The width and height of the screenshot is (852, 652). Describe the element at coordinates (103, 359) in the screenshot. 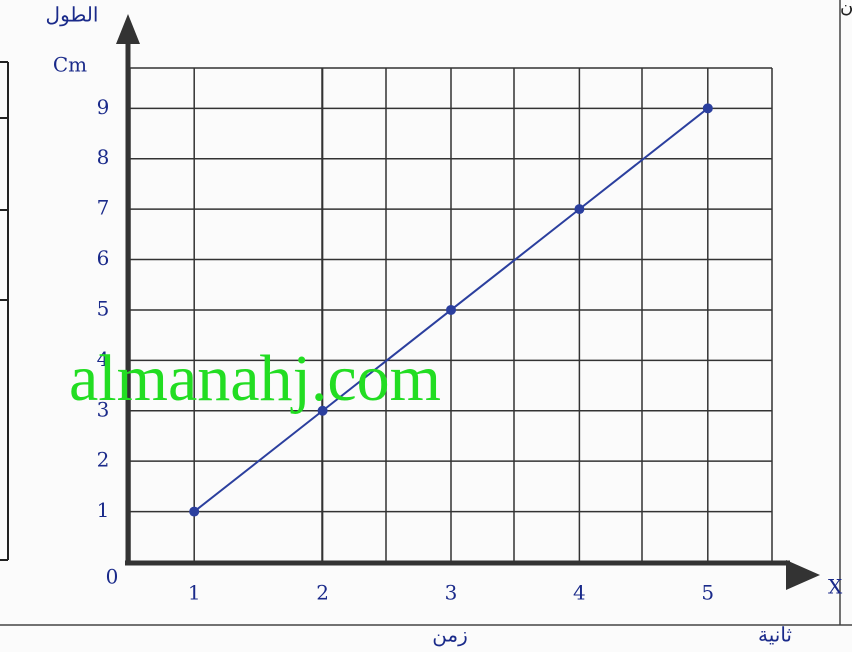

I see `y-tick-label: 4` at that location.